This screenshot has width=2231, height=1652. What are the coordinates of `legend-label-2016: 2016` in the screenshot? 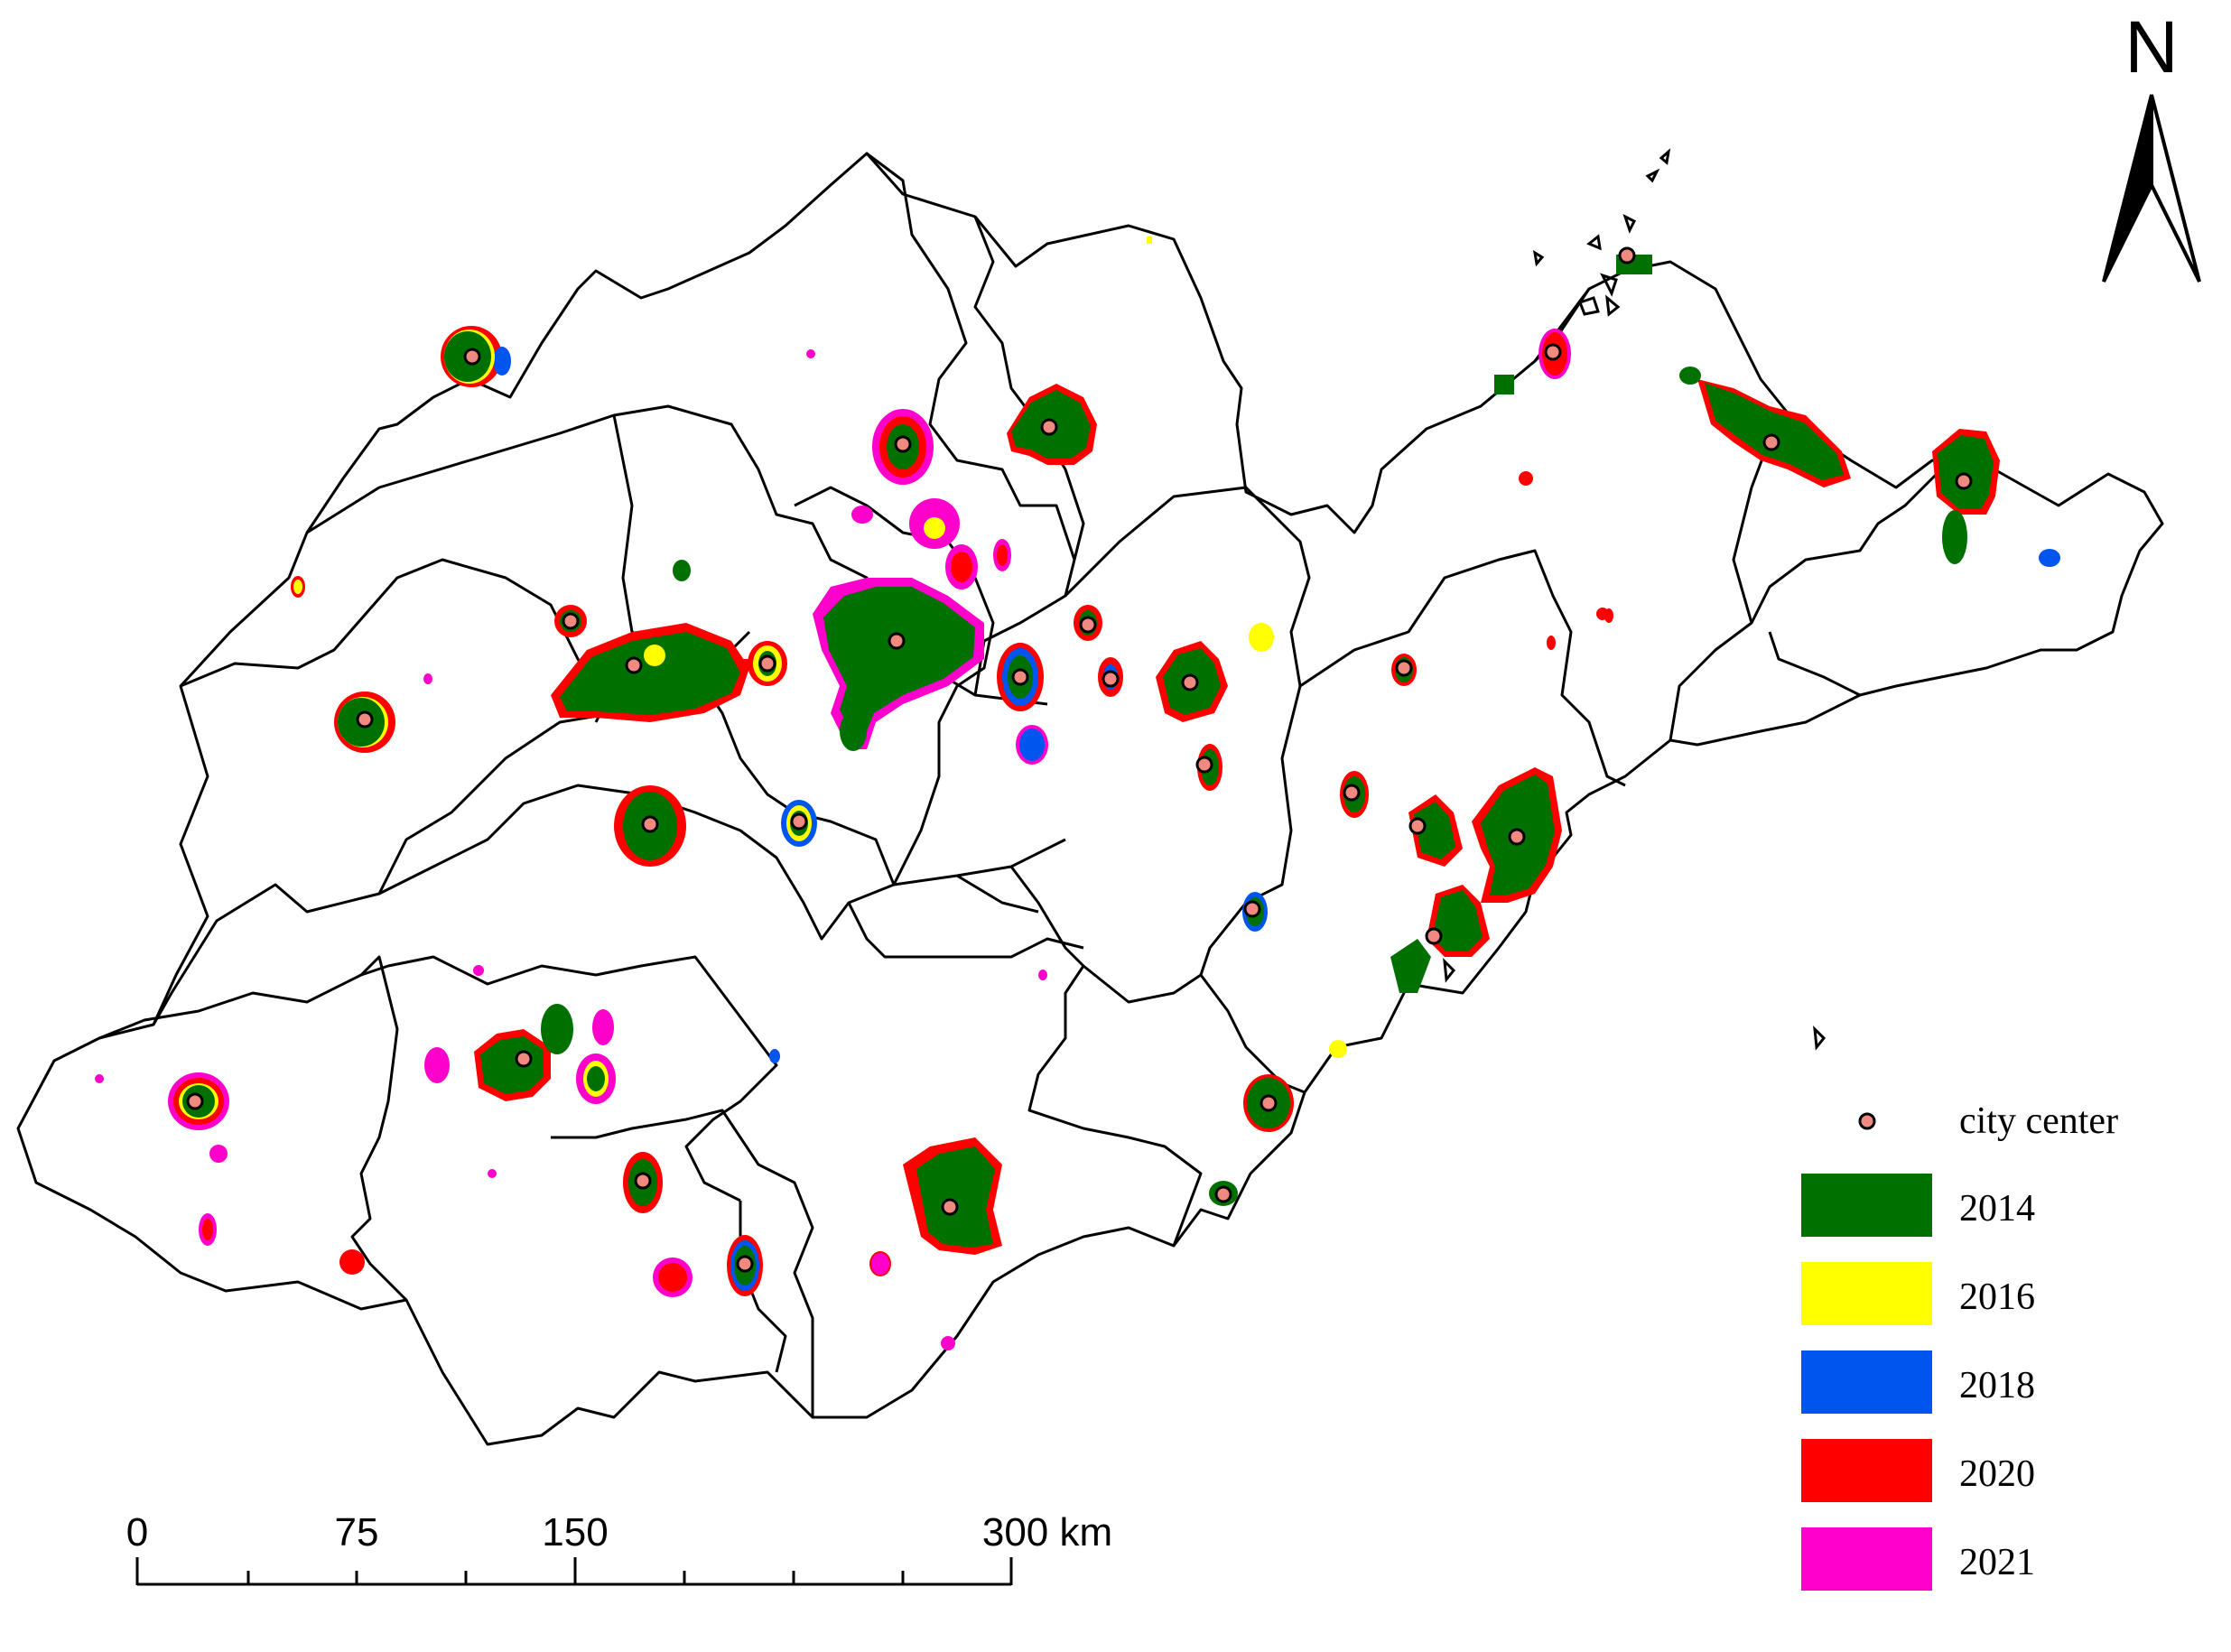 It's located at (1997, 1297).